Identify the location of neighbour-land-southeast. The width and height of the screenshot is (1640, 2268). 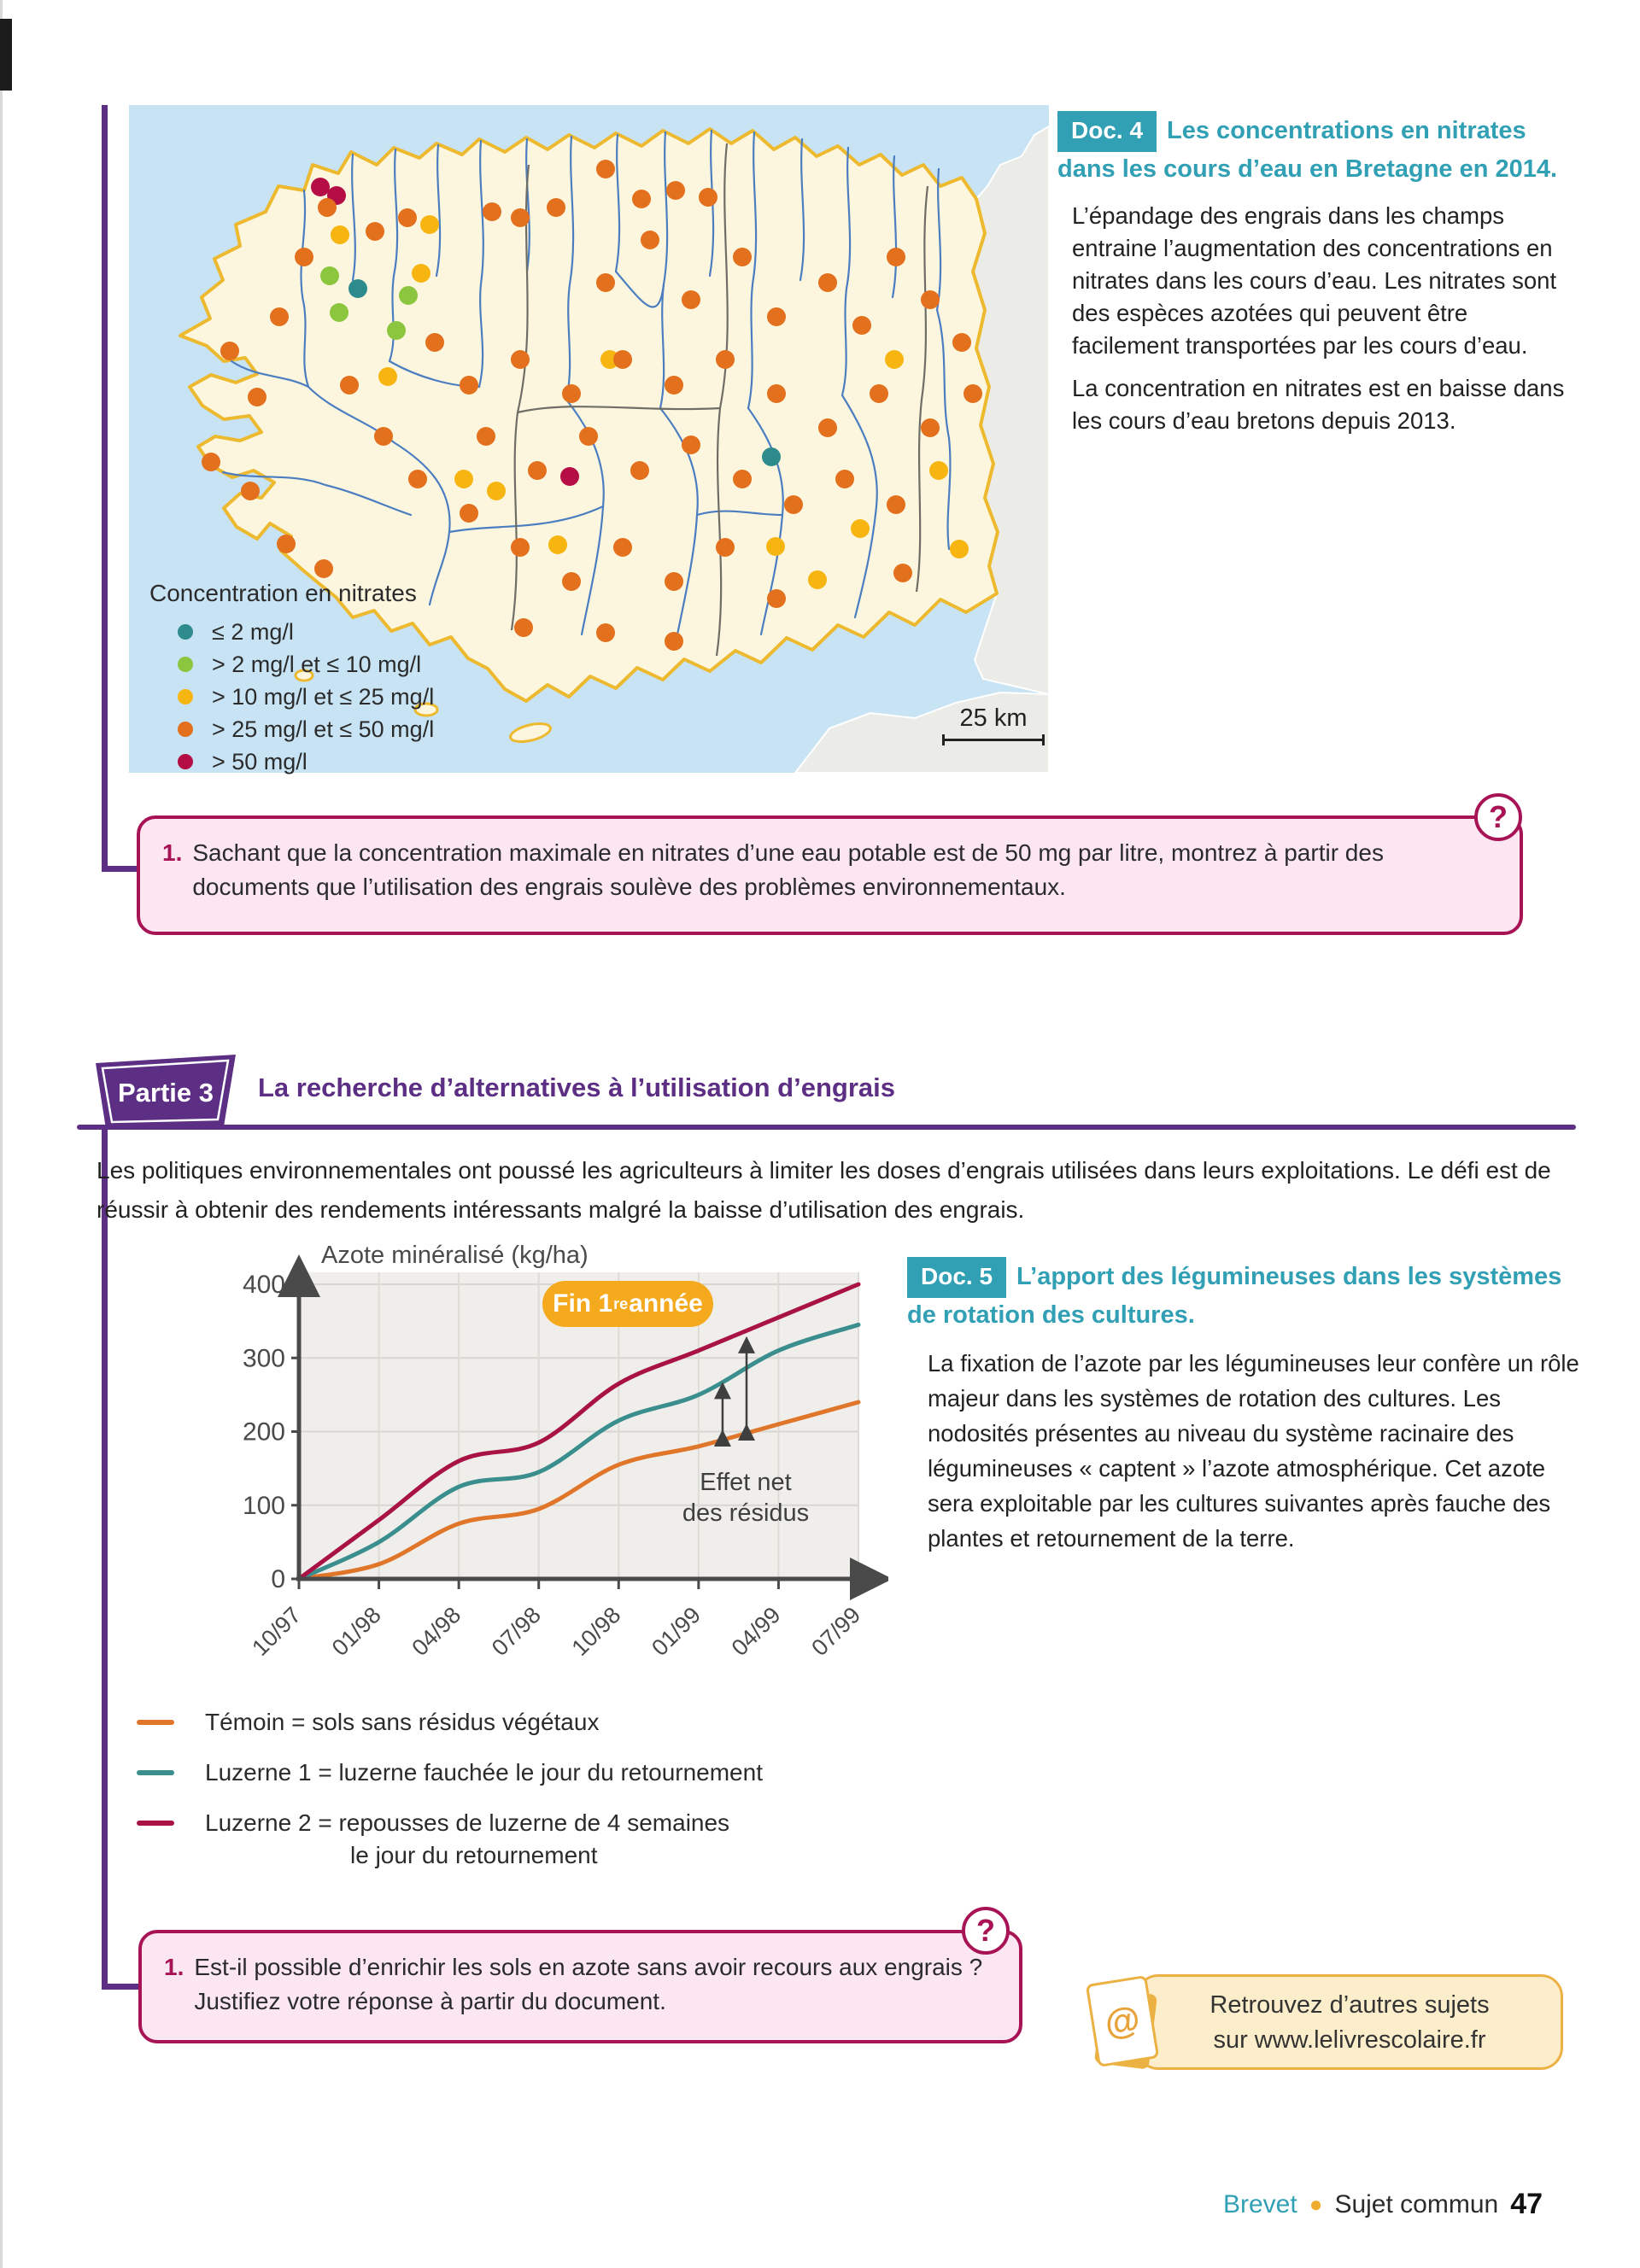
(921, 732).